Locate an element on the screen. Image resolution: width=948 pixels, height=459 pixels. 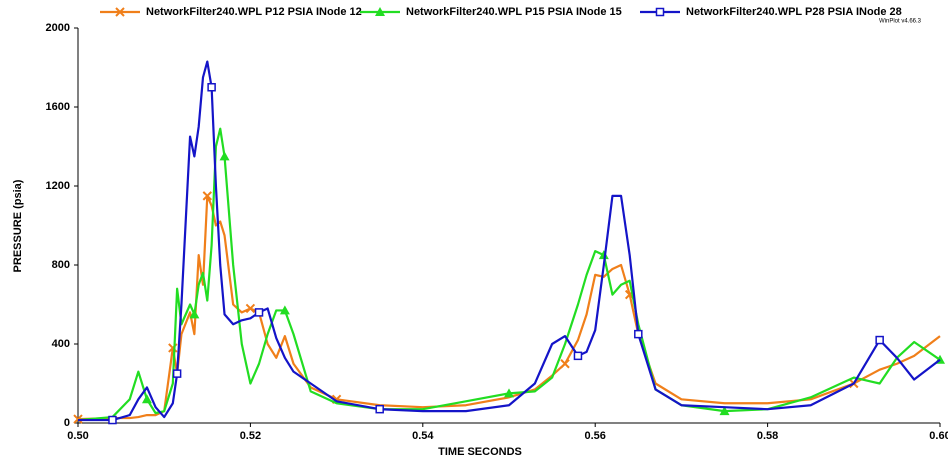
legend-label: NetworkFilter240.WPL P15 PSIA INode 15 is located at coordinates (514, 12).